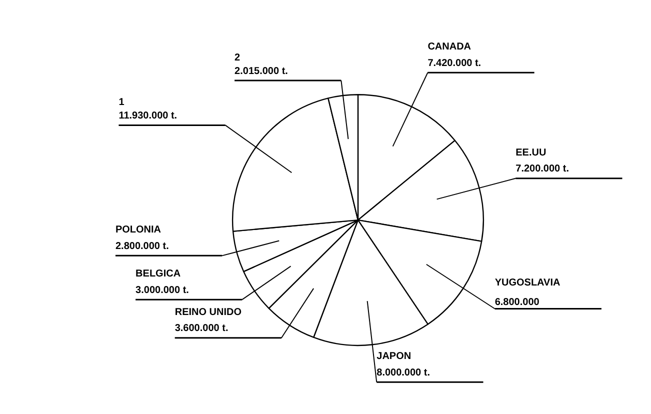 This screenshot has height=414, width=651. I want to click on data-label: 3.000.000 t., so click(163, 290).